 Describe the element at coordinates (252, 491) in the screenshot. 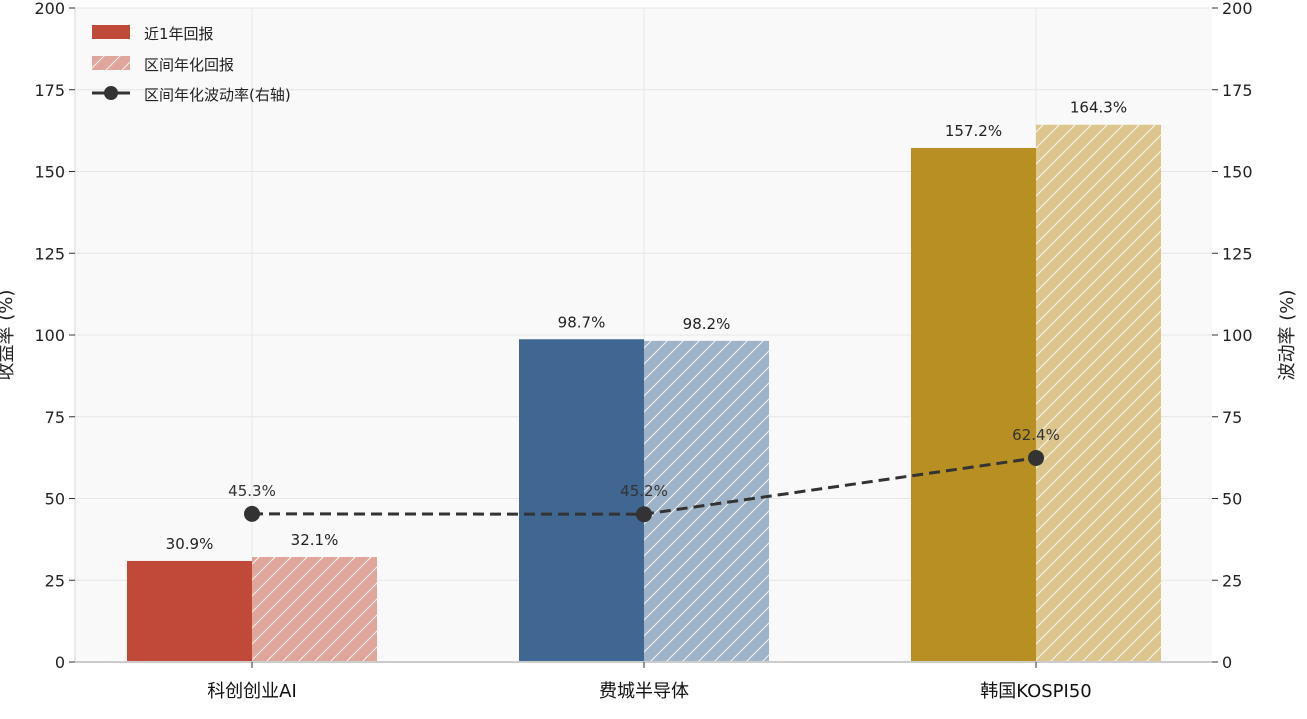

I see `volatility-value-label: 45.3%` at that location.